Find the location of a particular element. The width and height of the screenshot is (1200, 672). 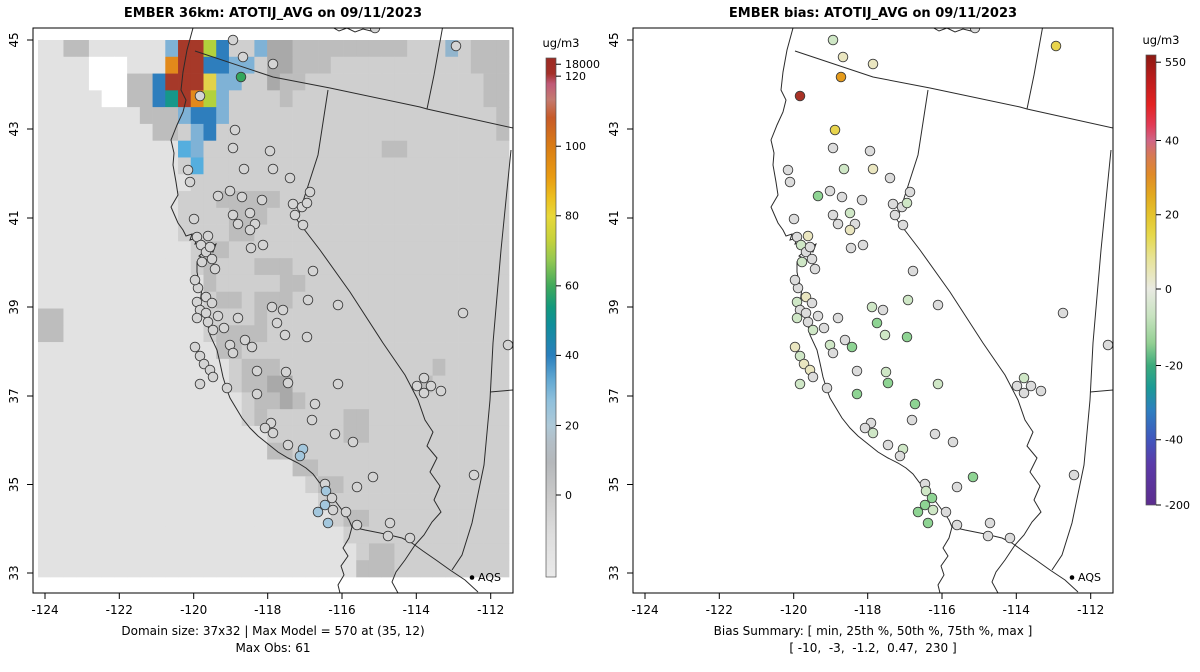

colorbar-title: ug/m3 is located at coordinates (1161, 40).